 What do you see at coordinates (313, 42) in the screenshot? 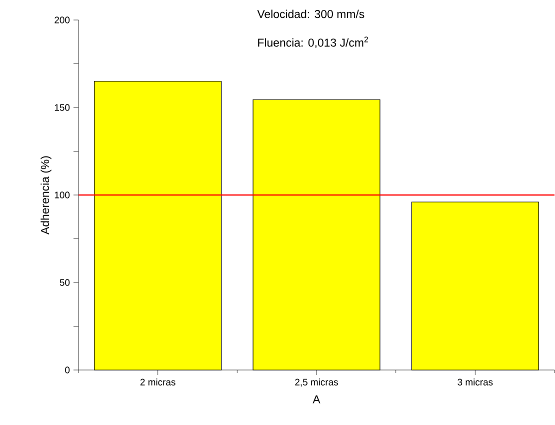
I see `annotation: Fluencia: 0,013 J/cm$^{2}$` at bounding box center [313, 42].